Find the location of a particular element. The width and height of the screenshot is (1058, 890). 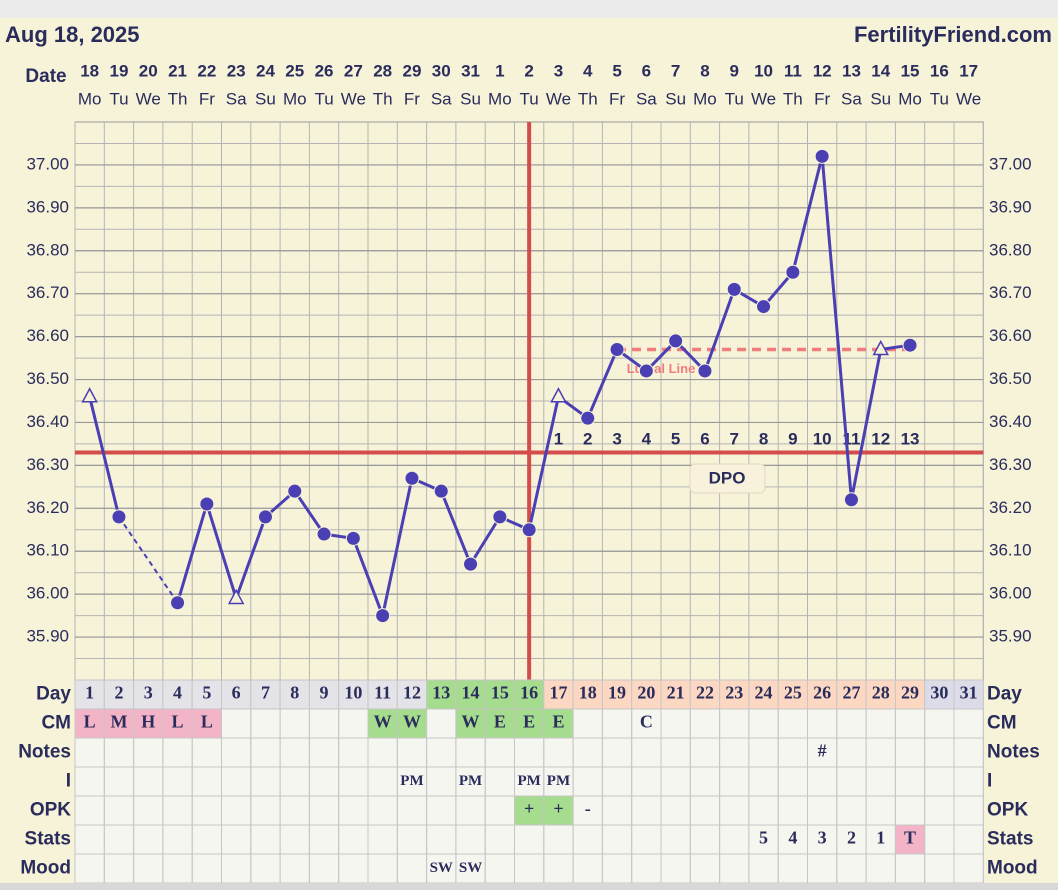

date-label: 3 is located at coordinates (558, 70).